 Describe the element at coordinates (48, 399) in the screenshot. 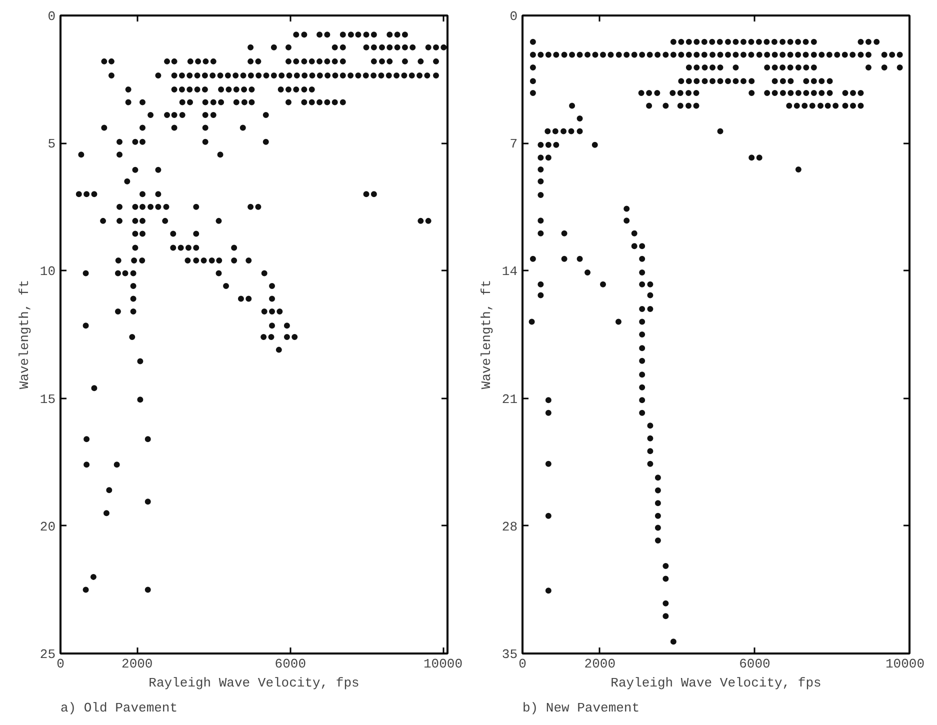

I see `y-tick-label: 15` at that location.